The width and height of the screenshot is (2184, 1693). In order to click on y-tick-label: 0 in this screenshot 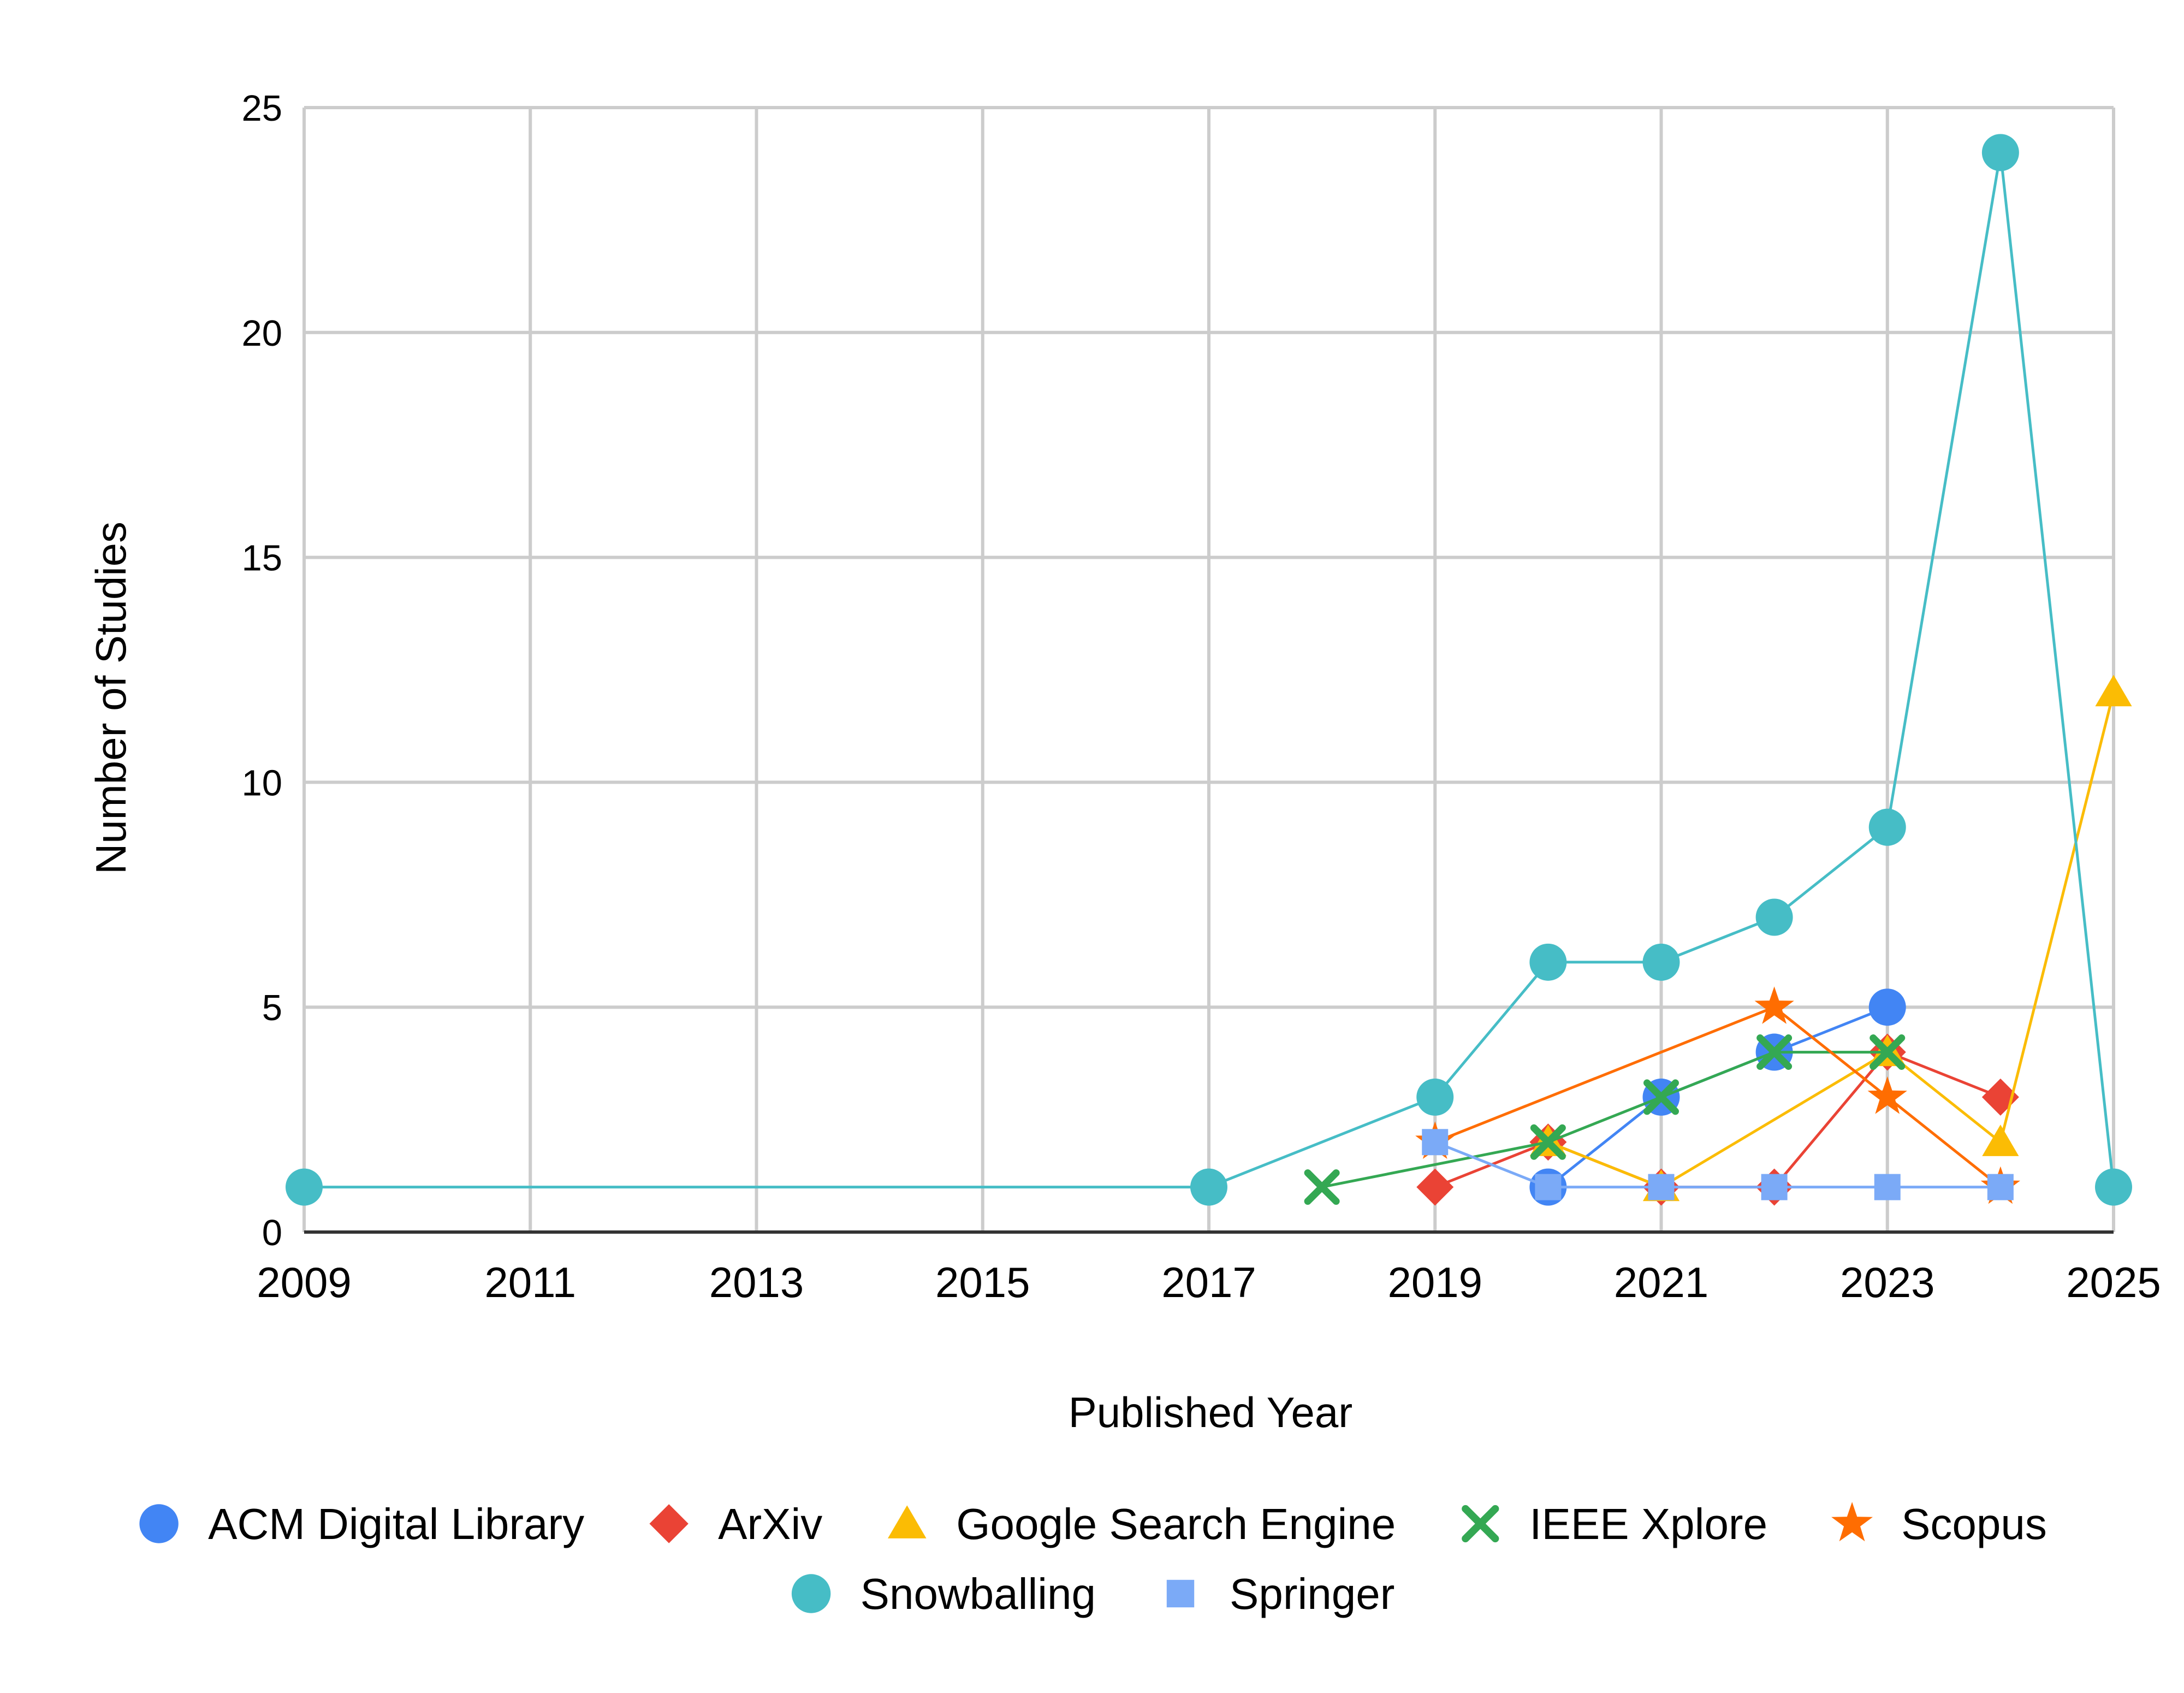, I will do `click(272, 1232)`.